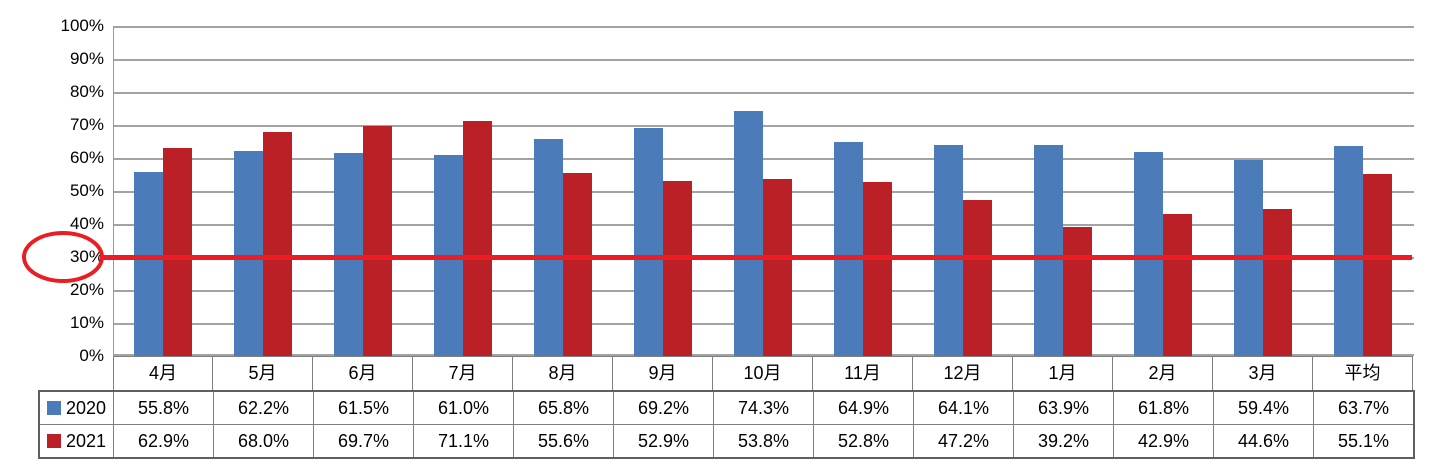 The height and width of the screenshot is (470, 1448). I want to click on x-category-cell: 11月, so click(863, 373).